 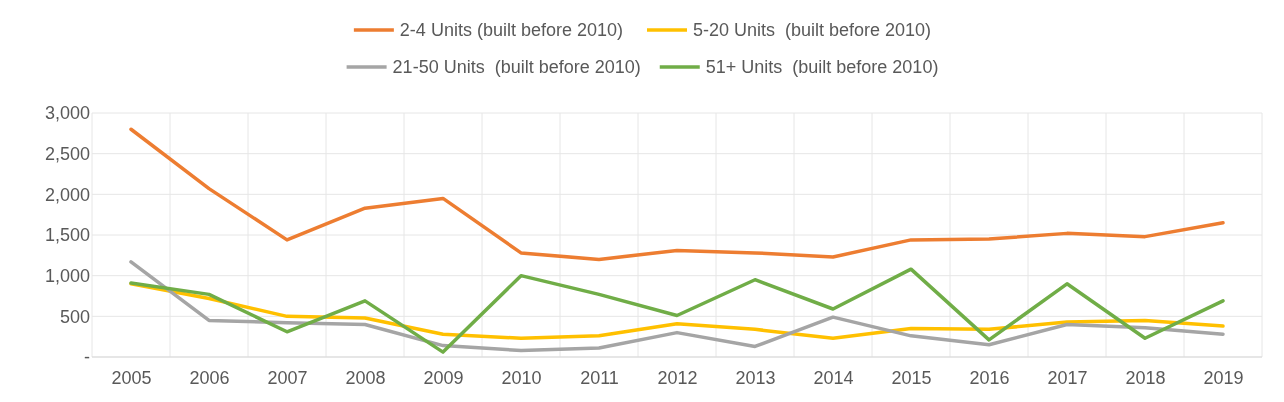 What do you see at coordinates (989, 377) in the screenshot?
I see `x-tick-label: 2016` at bounding box center [989, 377].